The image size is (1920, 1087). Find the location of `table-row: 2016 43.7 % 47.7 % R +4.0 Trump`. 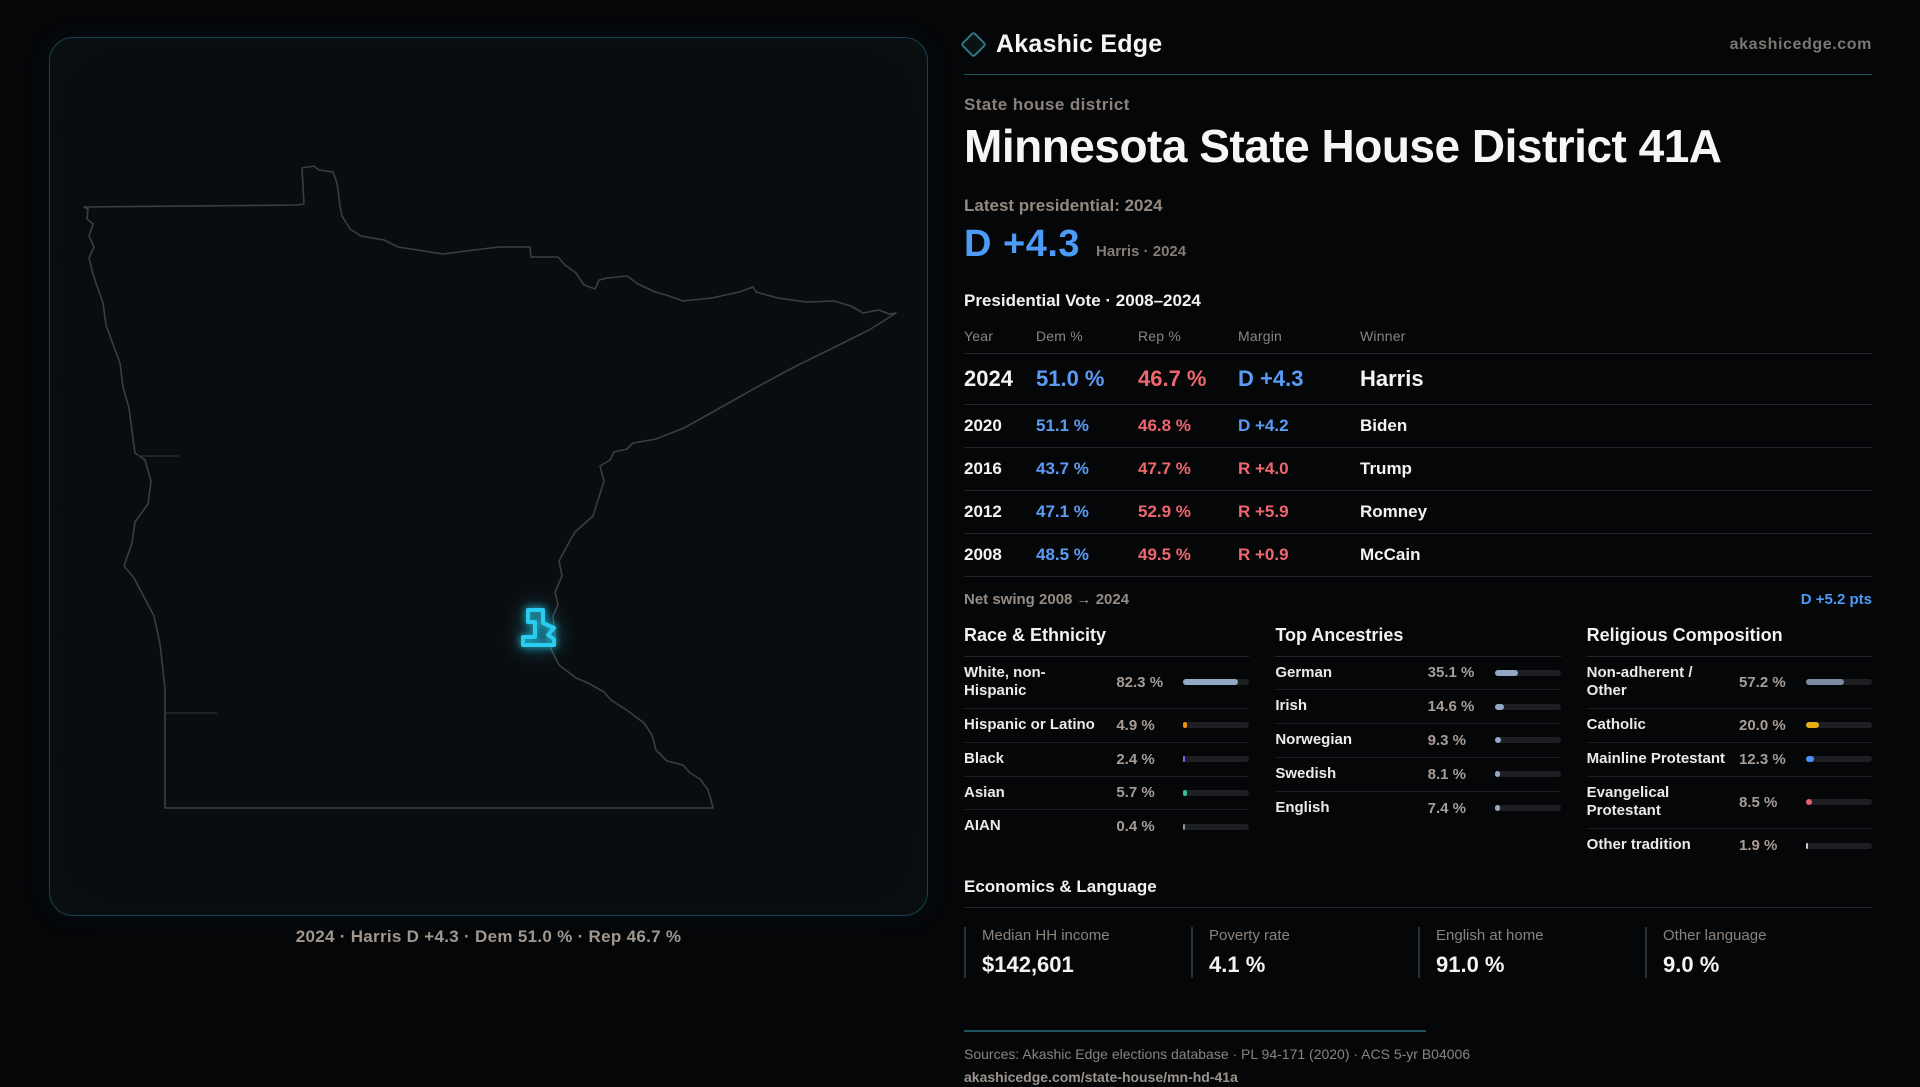

table-row: 2016 43.7 % 47.7 % R +4.0 Trump is located at coordinates (1418, 469).